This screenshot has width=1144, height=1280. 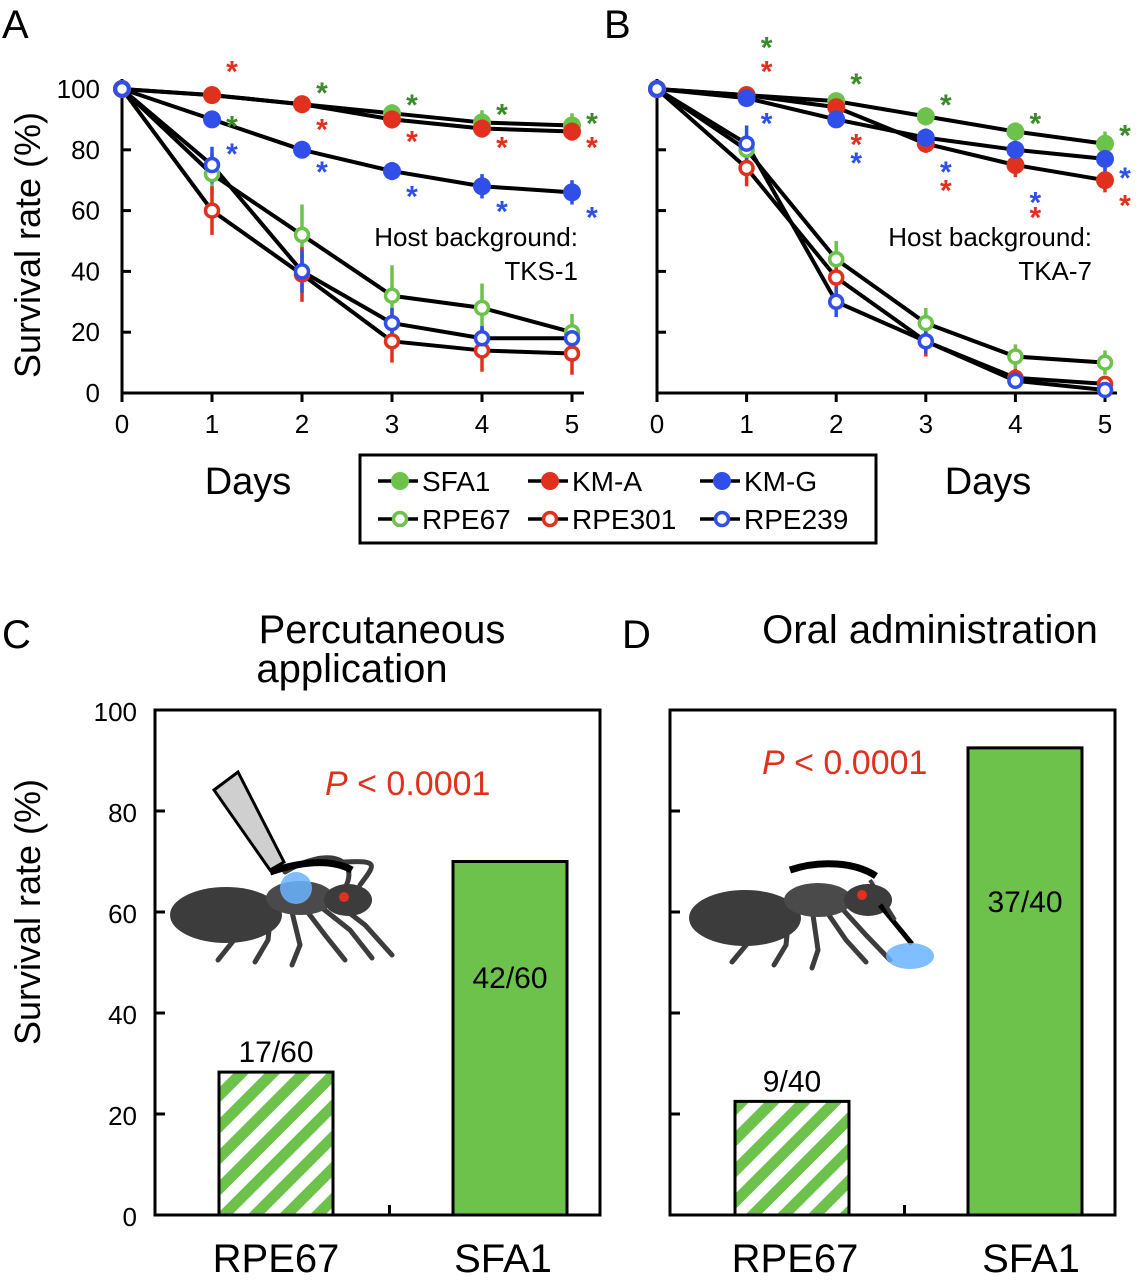 I want to click on legend-item-rpe239-marker, so click(x=722, y=519).